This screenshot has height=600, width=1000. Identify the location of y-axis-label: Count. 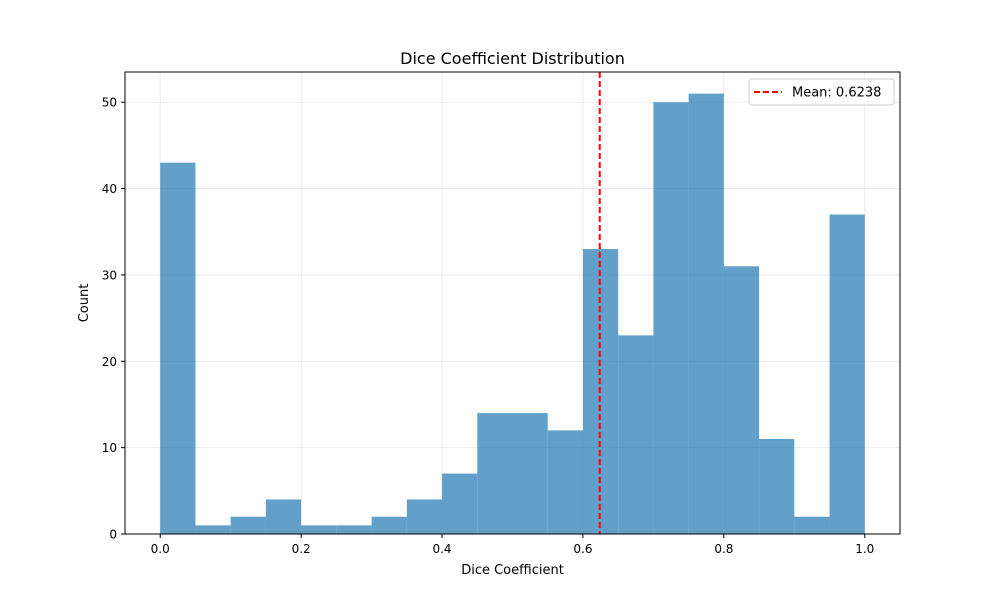
(84, 303).